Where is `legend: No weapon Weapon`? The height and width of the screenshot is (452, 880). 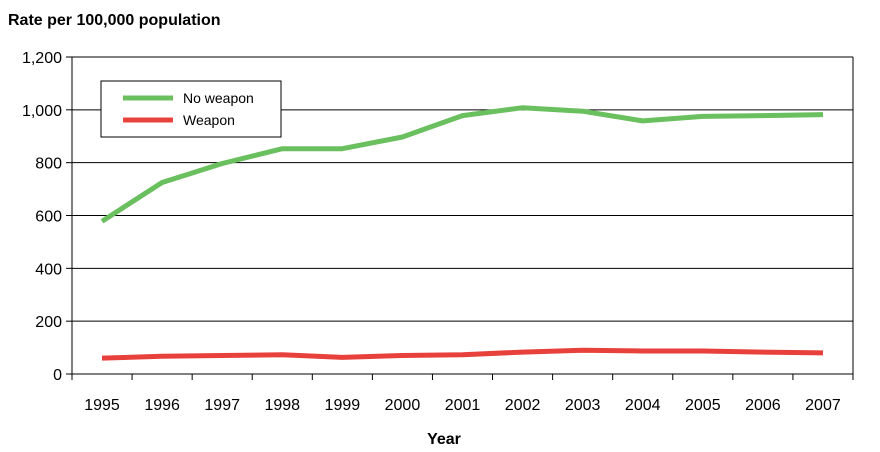
legend: No weapon Weapon is located at coordinates (191, 109).